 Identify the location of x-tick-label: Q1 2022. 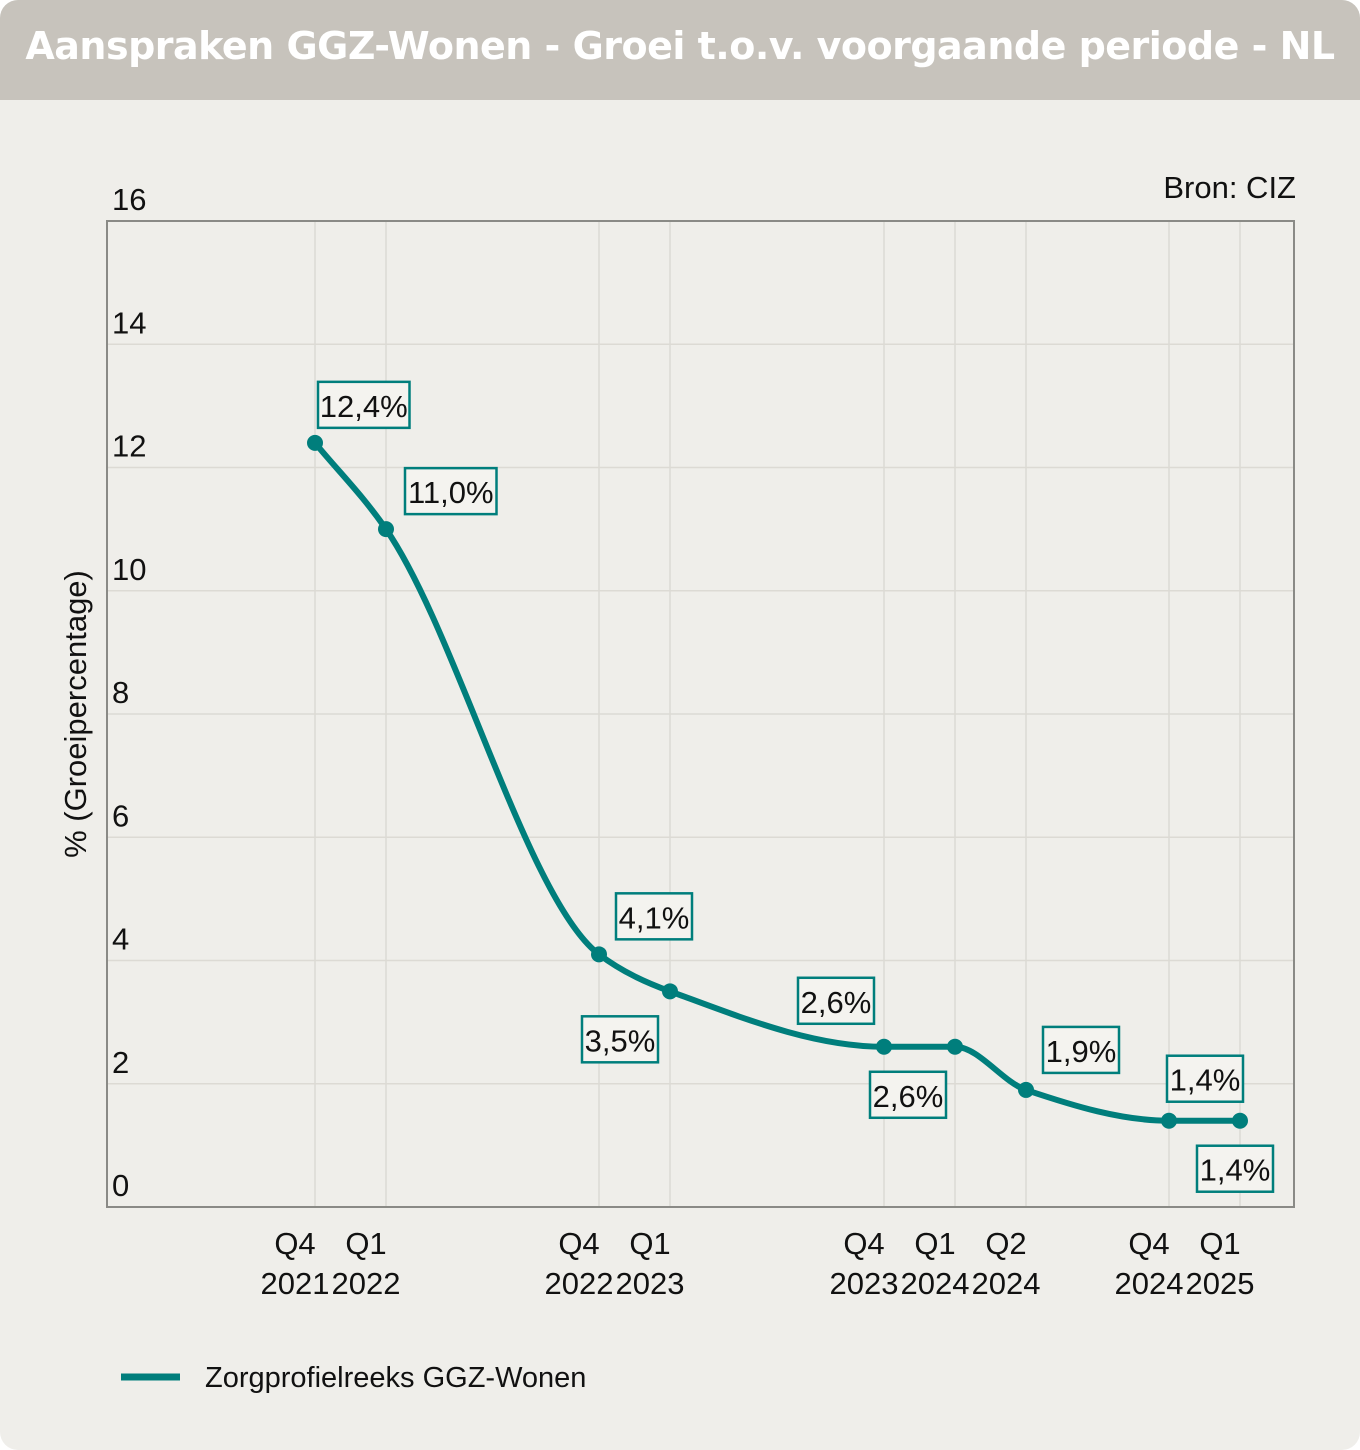
(366, 1263).